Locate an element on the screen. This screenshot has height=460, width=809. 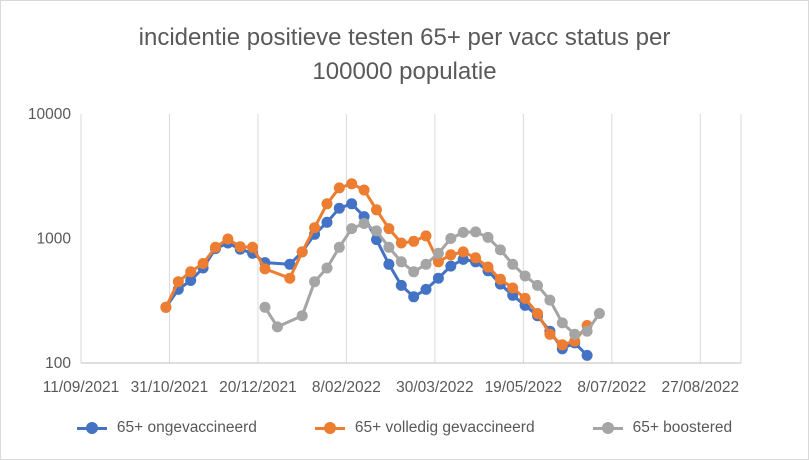
legend-marker-ongevaccineerd is located at coordinates (91, 428).